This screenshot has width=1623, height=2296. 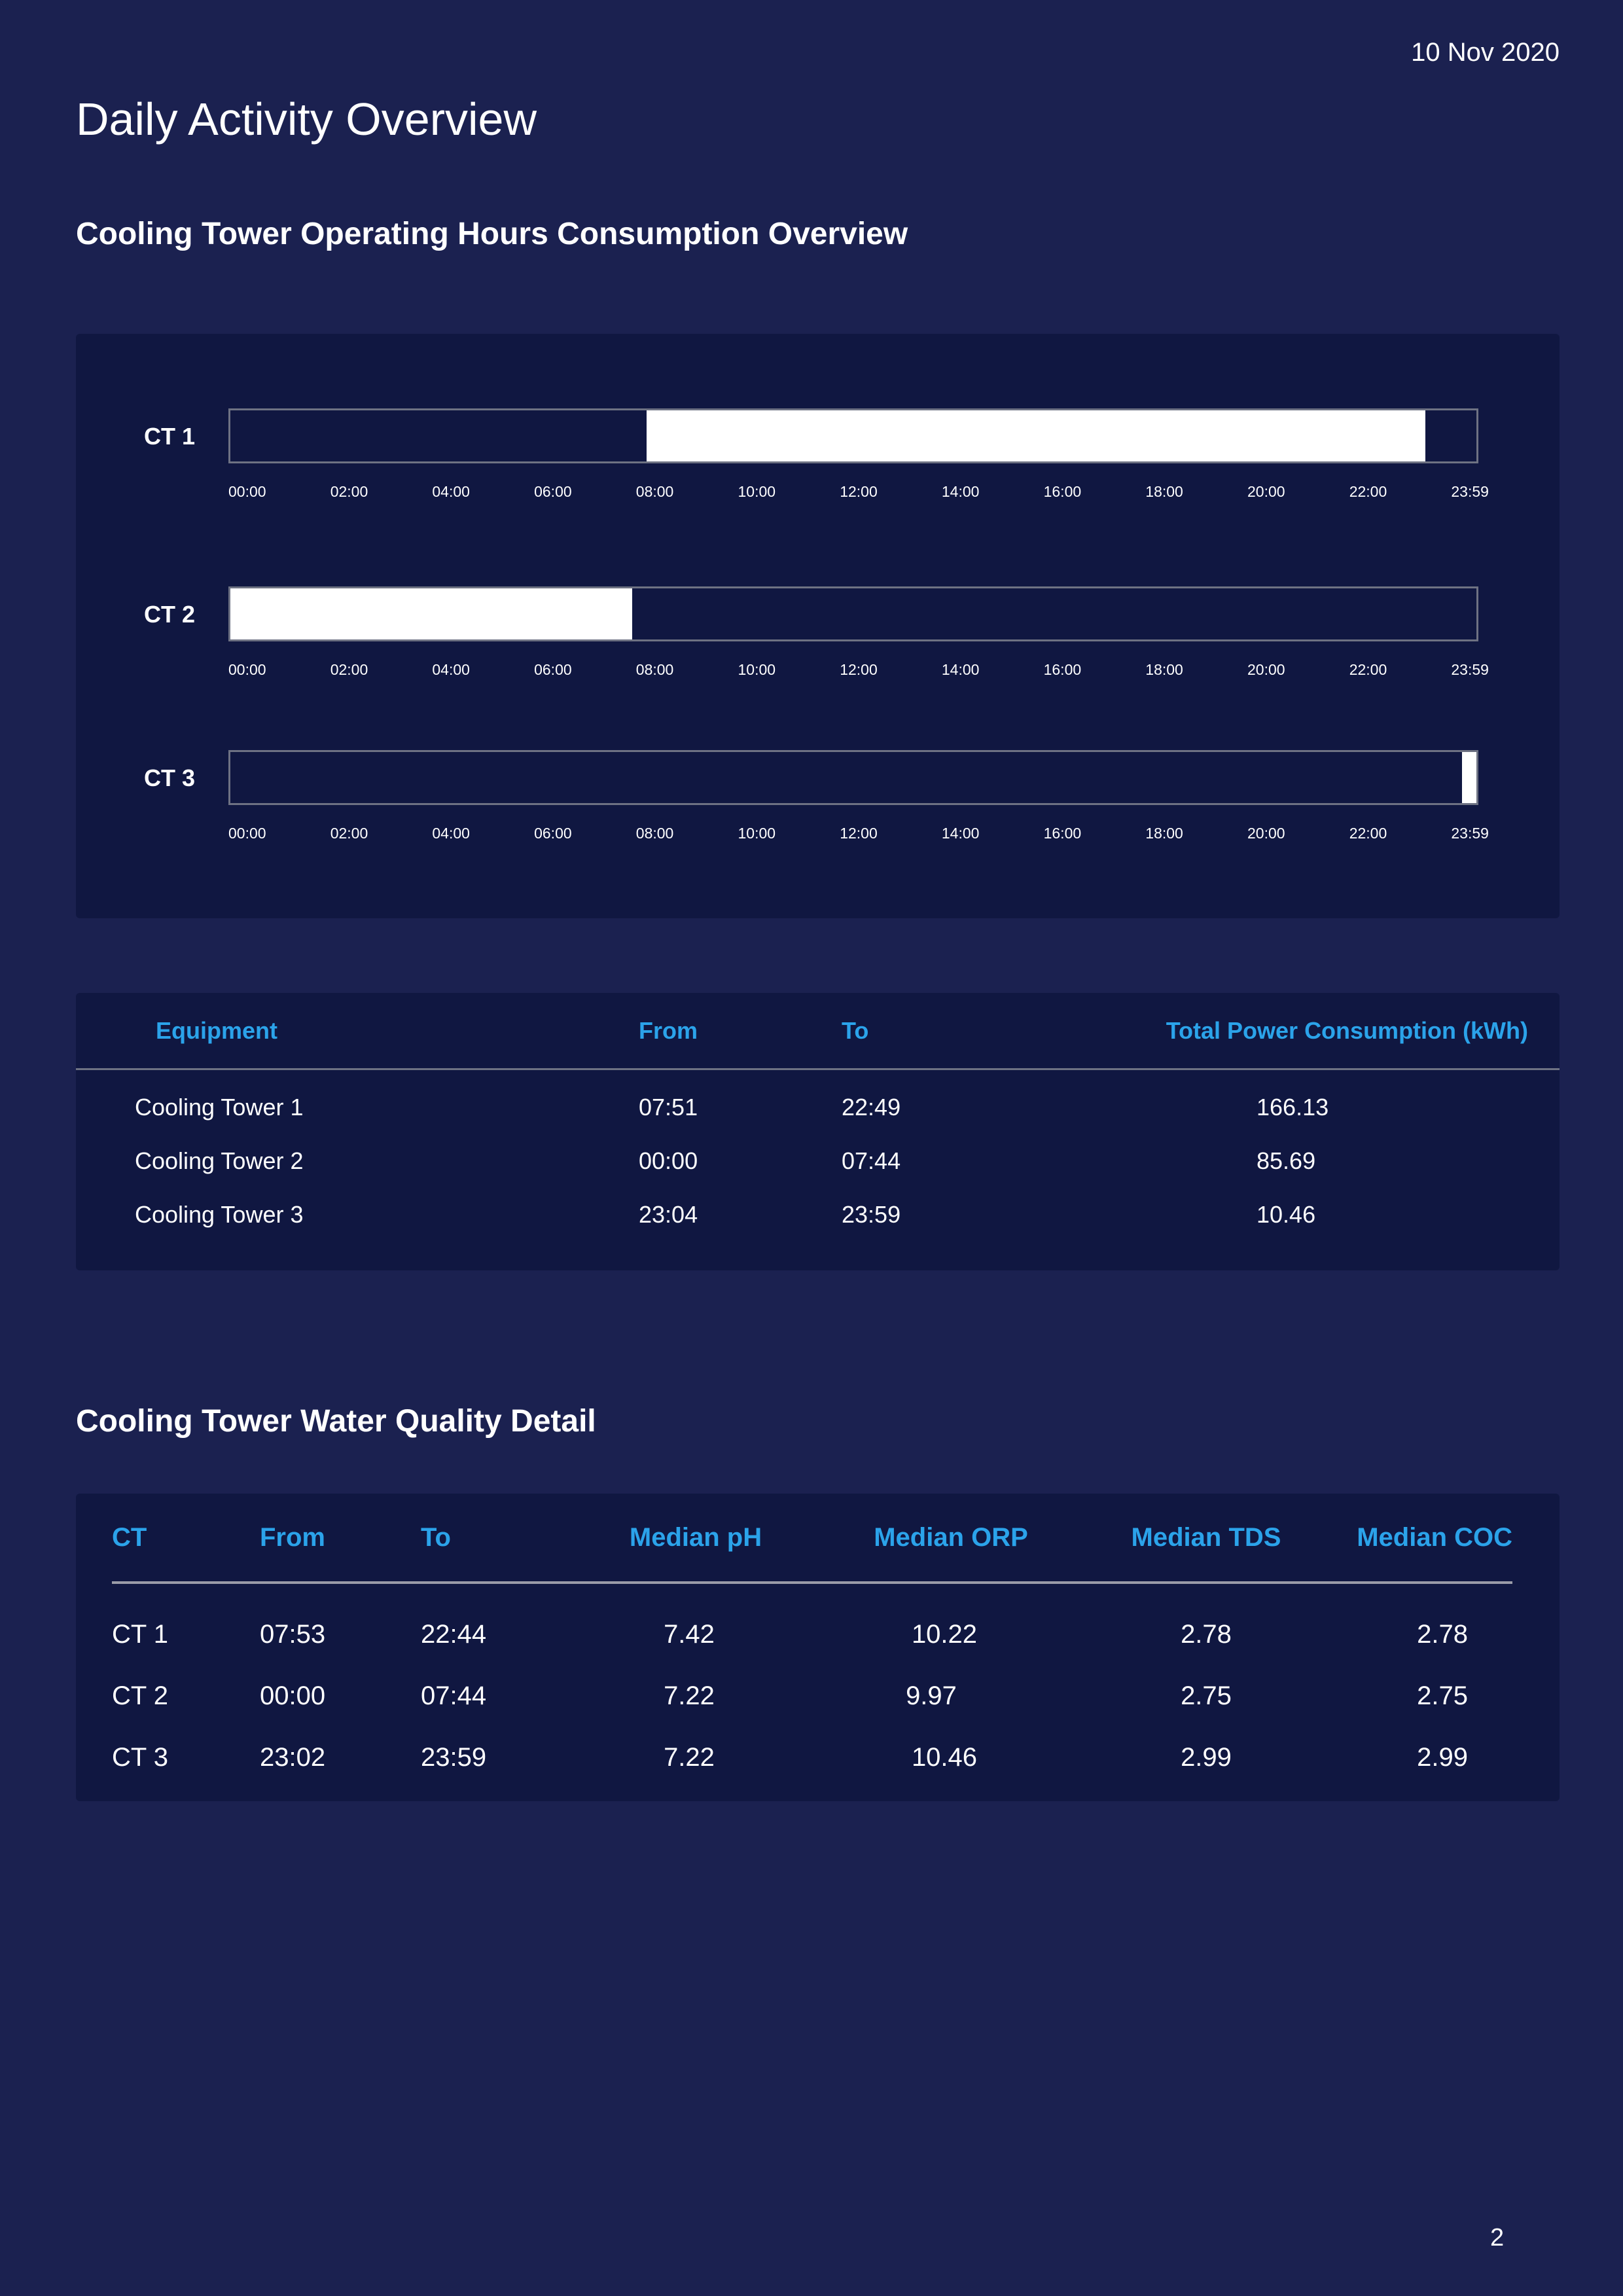 What do you see at coordinates (818, 1161) in the screenshot?
I see `table-row: Cooling Tower 2 00:00 07:44 85.69` at bounding box center [818, 1161].